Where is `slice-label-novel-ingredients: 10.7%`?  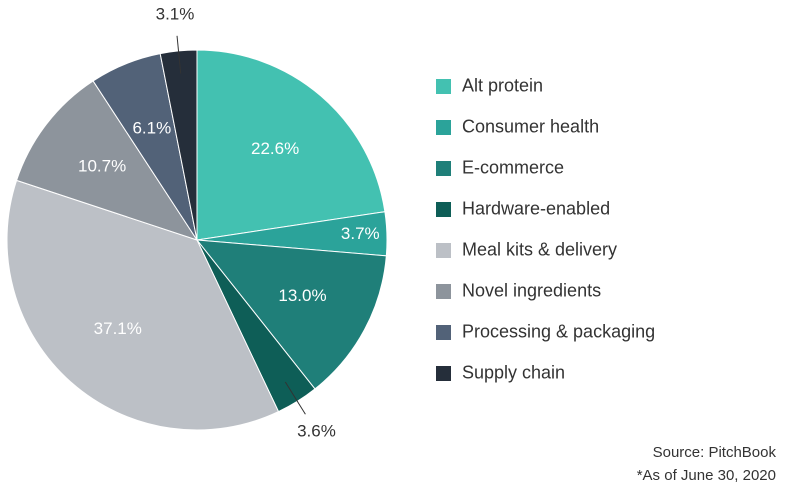
slice-label-novel-ingredients: 10.7% is located at coordinates (102, 166).